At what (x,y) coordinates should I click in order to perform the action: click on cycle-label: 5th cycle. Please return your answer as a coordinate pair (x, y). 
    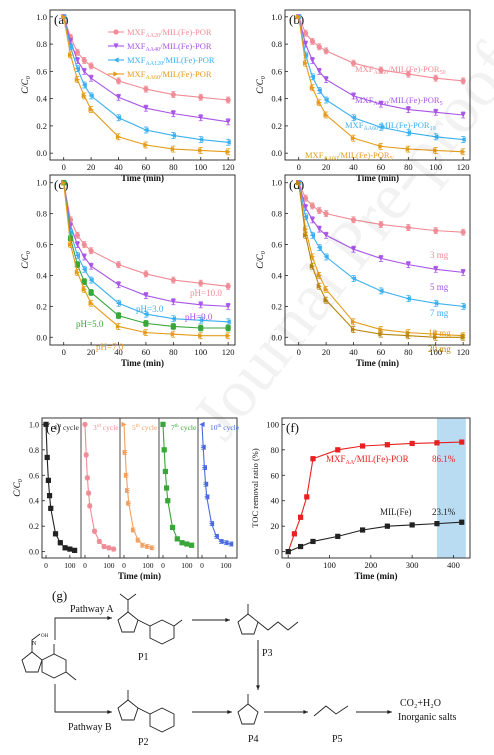
    Looking at the image, I should click on (145, 427).